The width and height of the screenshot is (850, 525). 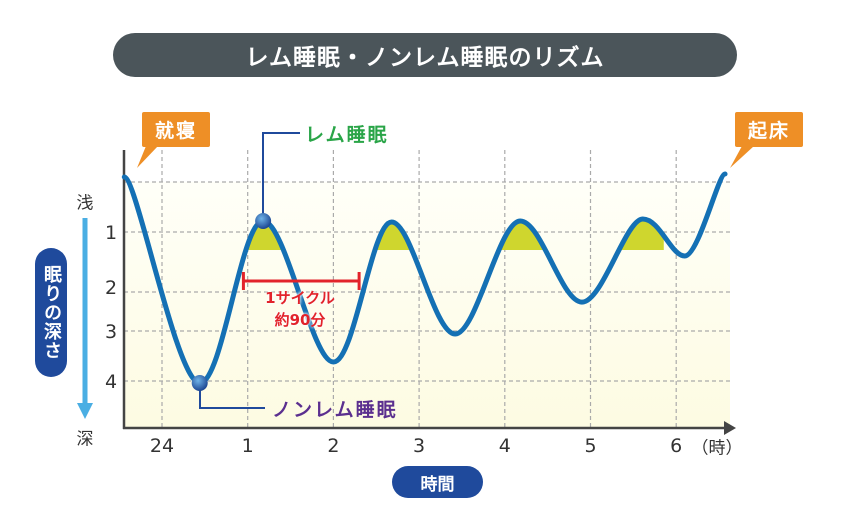 I want to click on x-tick-label: 3, so click(x=419, y=446).